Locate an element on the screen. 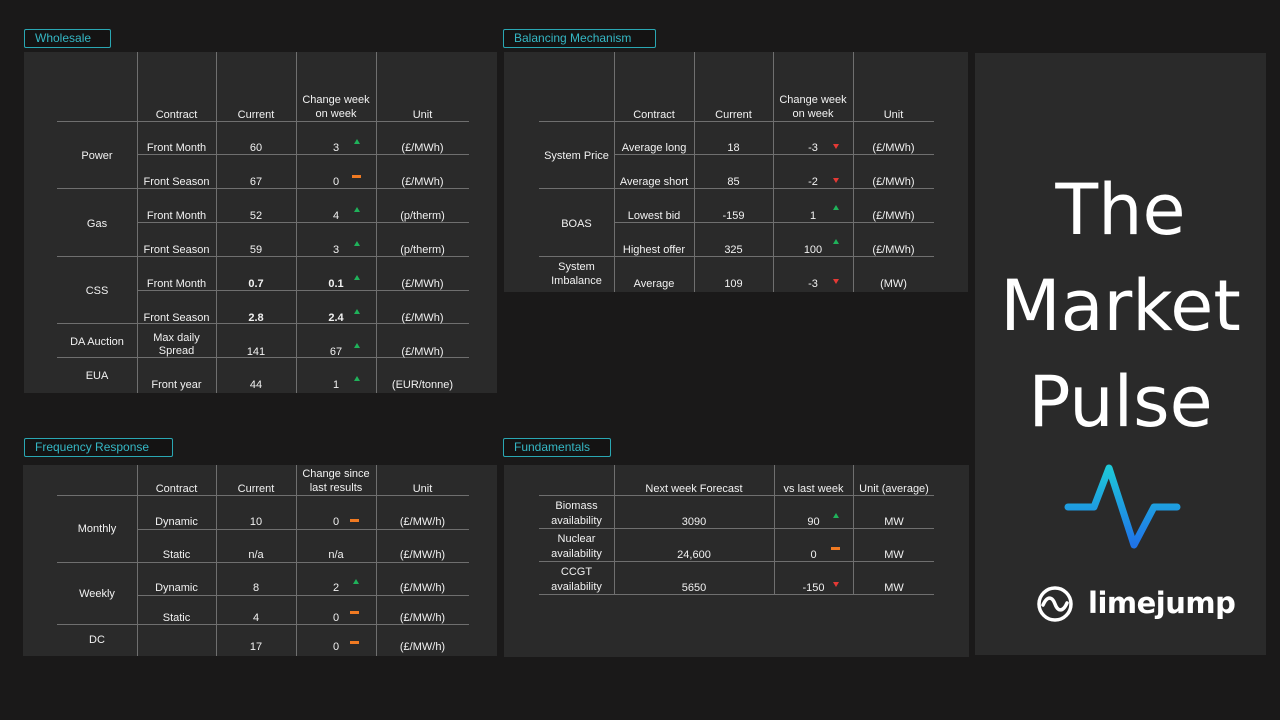 This screenshot has height=720, width=1280. fuel-label: Nuclear is located at coordinates (576, 539).